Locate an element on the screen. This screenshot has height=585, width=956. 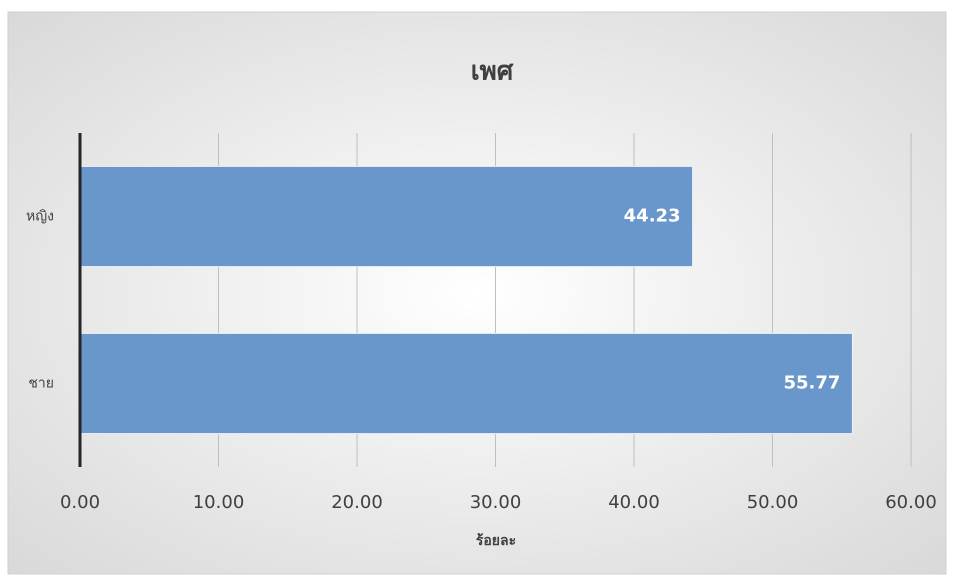
data-label: 44.23 is located at coordinates (652, 216).